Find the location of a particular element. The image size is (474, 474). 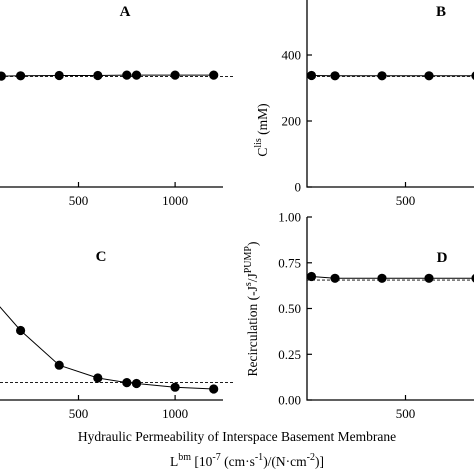

panel-d-series-group is located at coordinates (390, 277).